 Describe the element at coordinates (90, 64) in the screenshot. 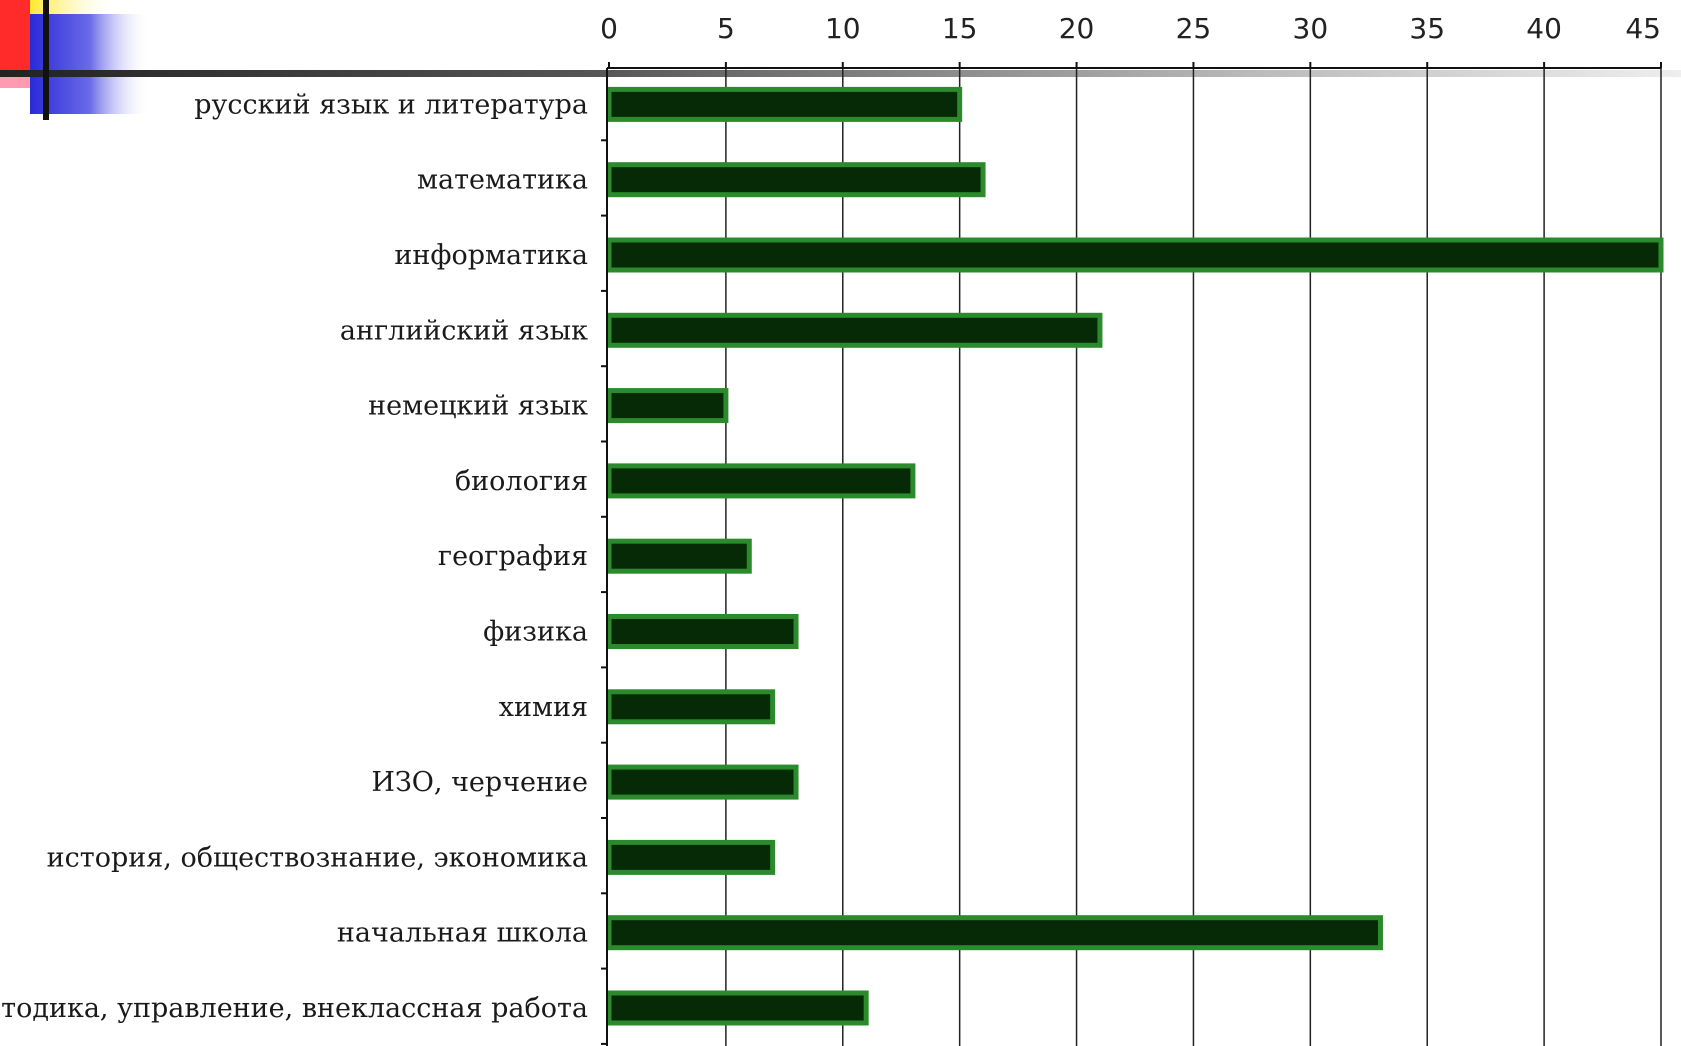

I see `deco-blue-square` at that location.